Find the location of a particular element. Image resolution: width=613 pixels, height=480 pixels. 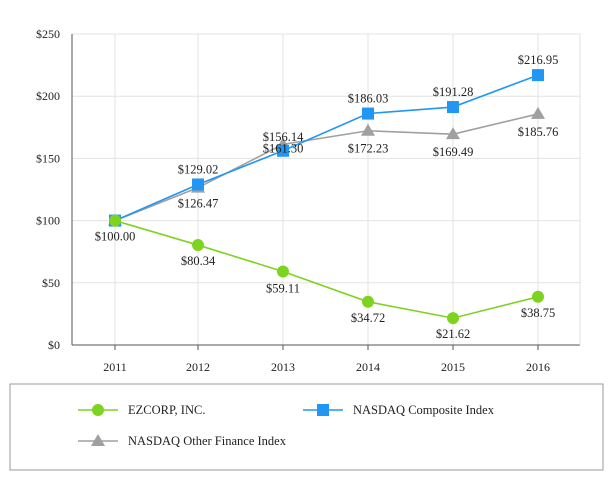

x-tick-label: 2015 is located at coordinates (453, 367).